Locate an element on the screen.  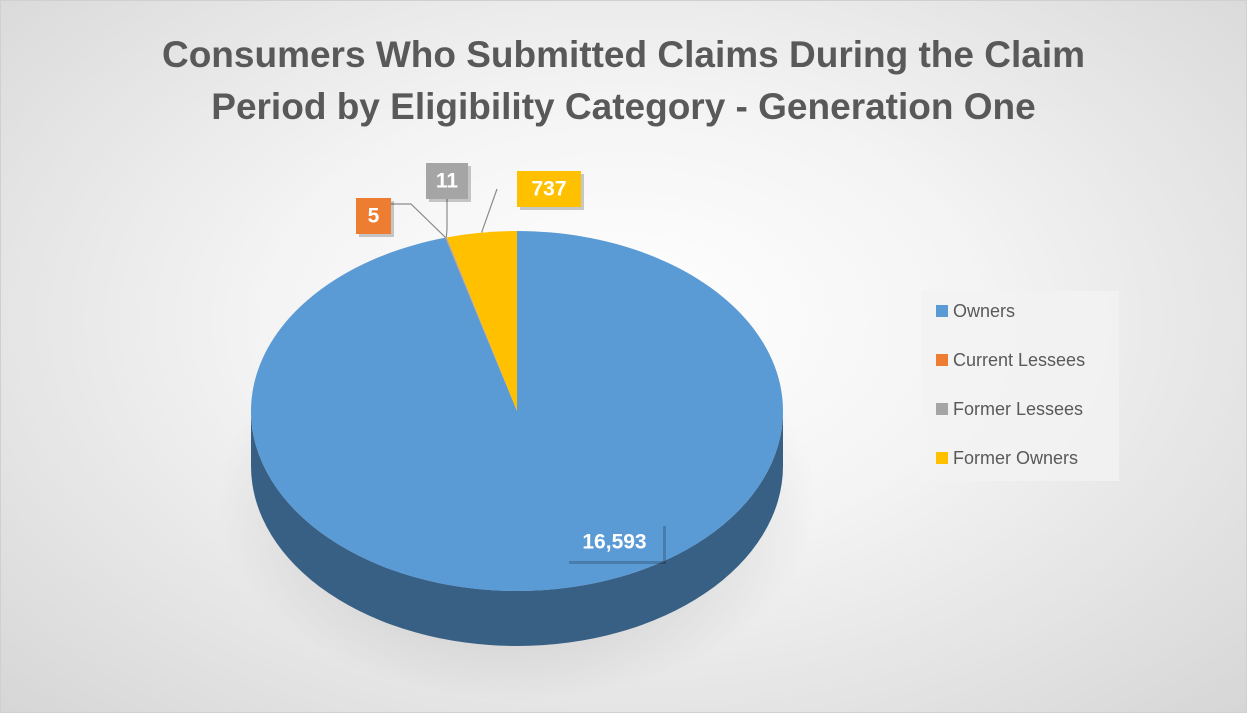
legend-label: Owners is located at coordinates (984, 311).